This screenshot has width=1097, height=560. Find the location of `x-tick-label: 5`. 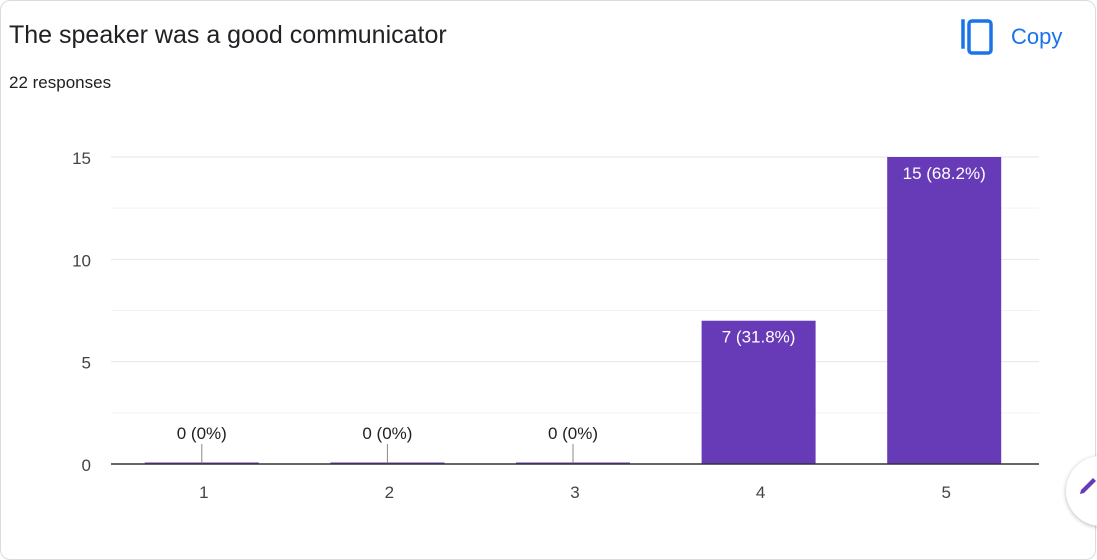

x-tick-label: 5 is located at coordinates (945, 492).